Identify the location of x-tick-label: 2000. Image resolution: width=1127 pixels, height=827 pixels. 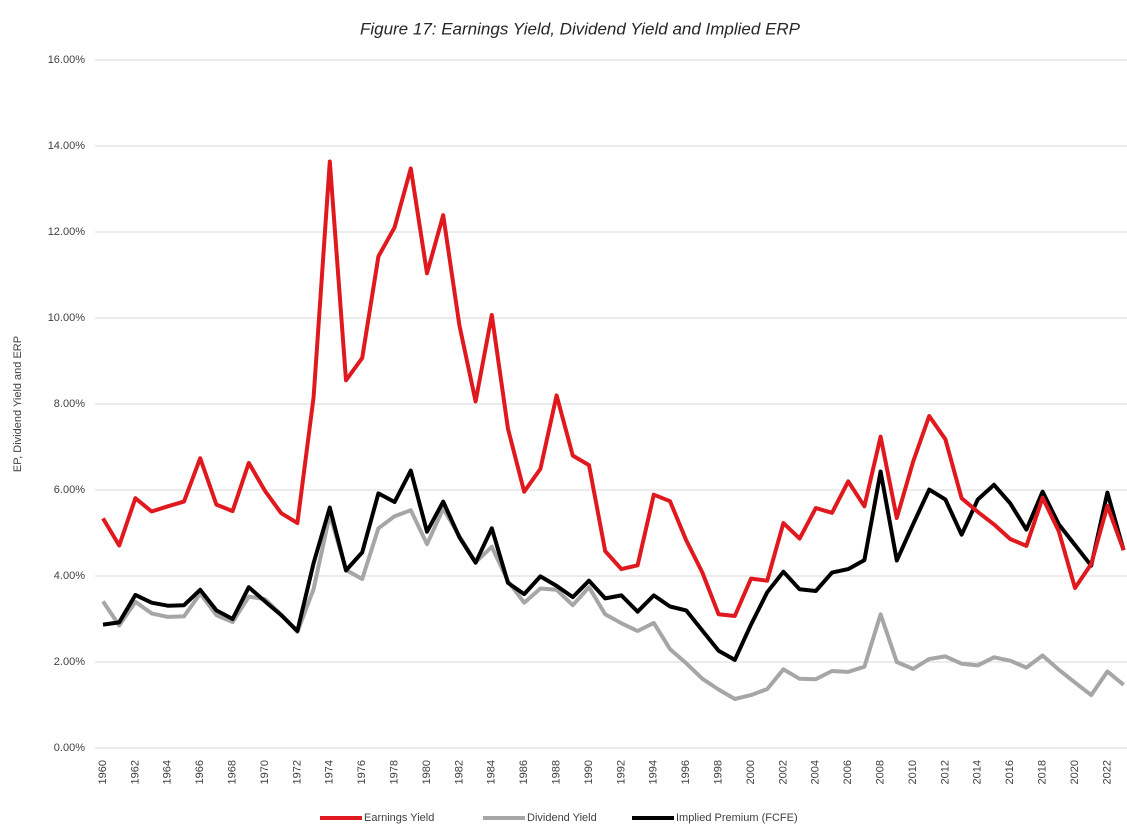
(751, 772).